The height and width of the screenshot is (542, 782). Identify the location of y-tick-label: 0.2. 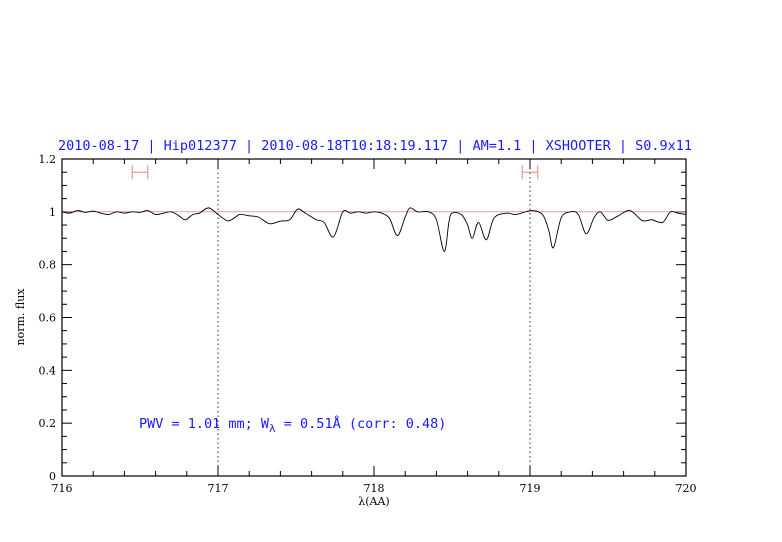
(48, 423).